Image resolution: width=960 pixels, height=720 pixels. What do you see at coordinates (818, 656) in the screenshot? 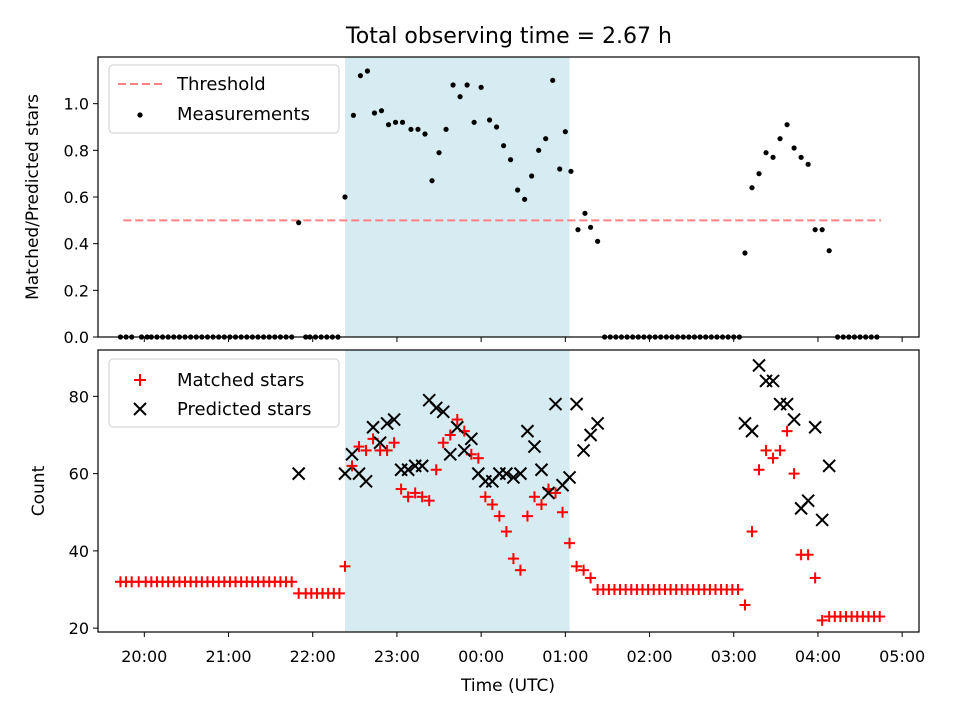
I see `x-tick-label: 04:00` at bounding box center [818, 656].